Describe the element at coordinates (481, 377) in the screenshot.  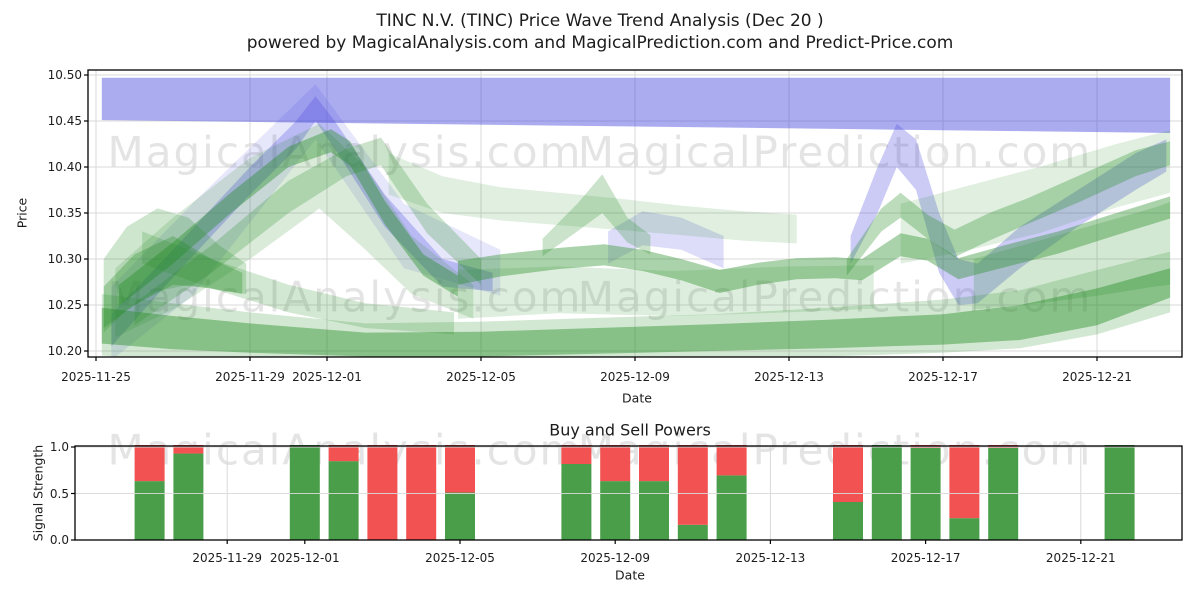
I see `price-x-tick-label: 2025-12-05` at that location.